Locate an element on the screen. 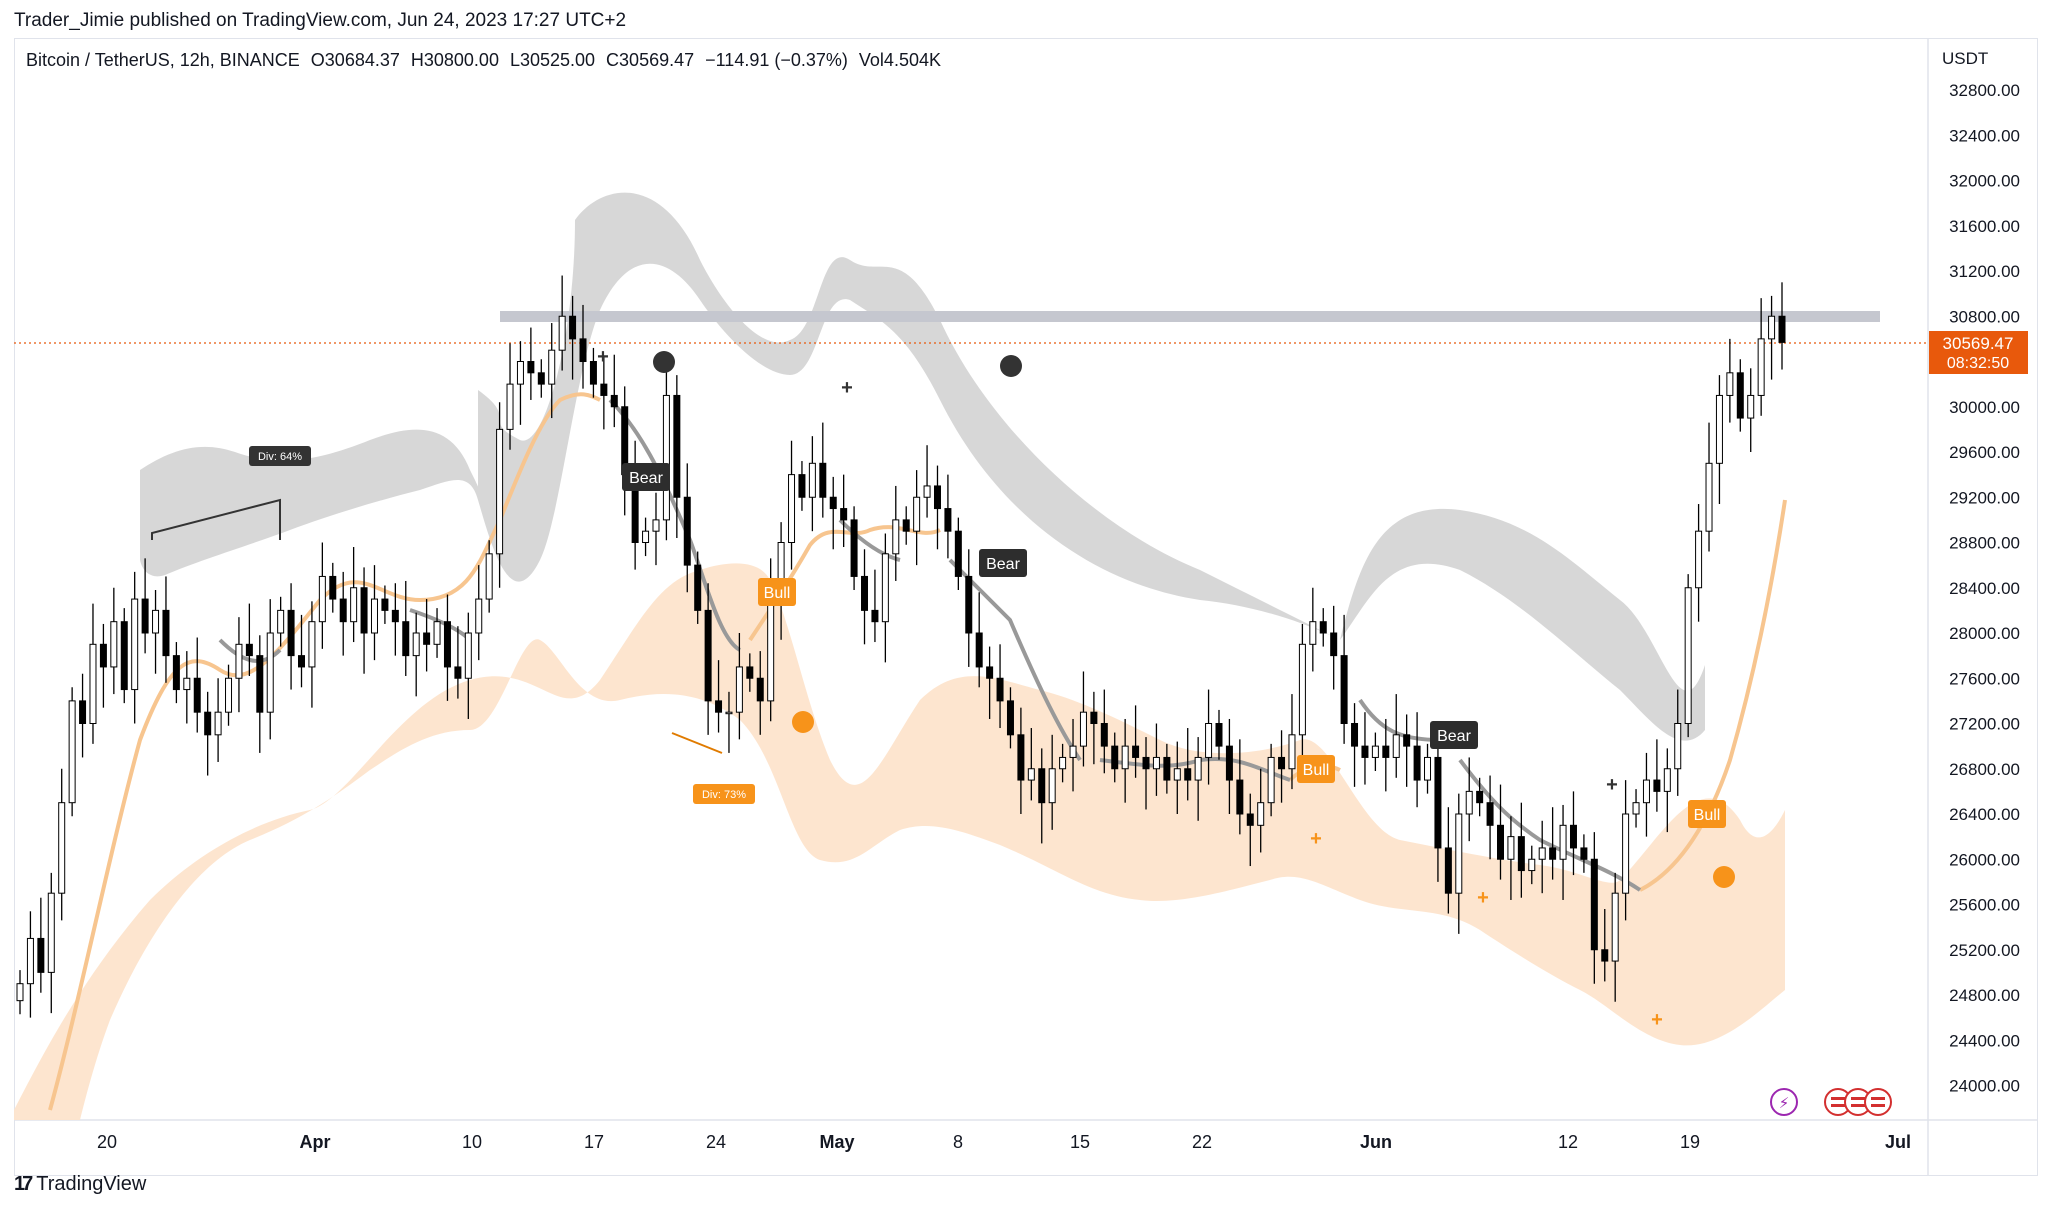 The height and width of the screenshot is (1211, 2048). legend-symbol: Bitcoin / TetherUS, 12h, BINANCE is located at coordinates (163, 60).